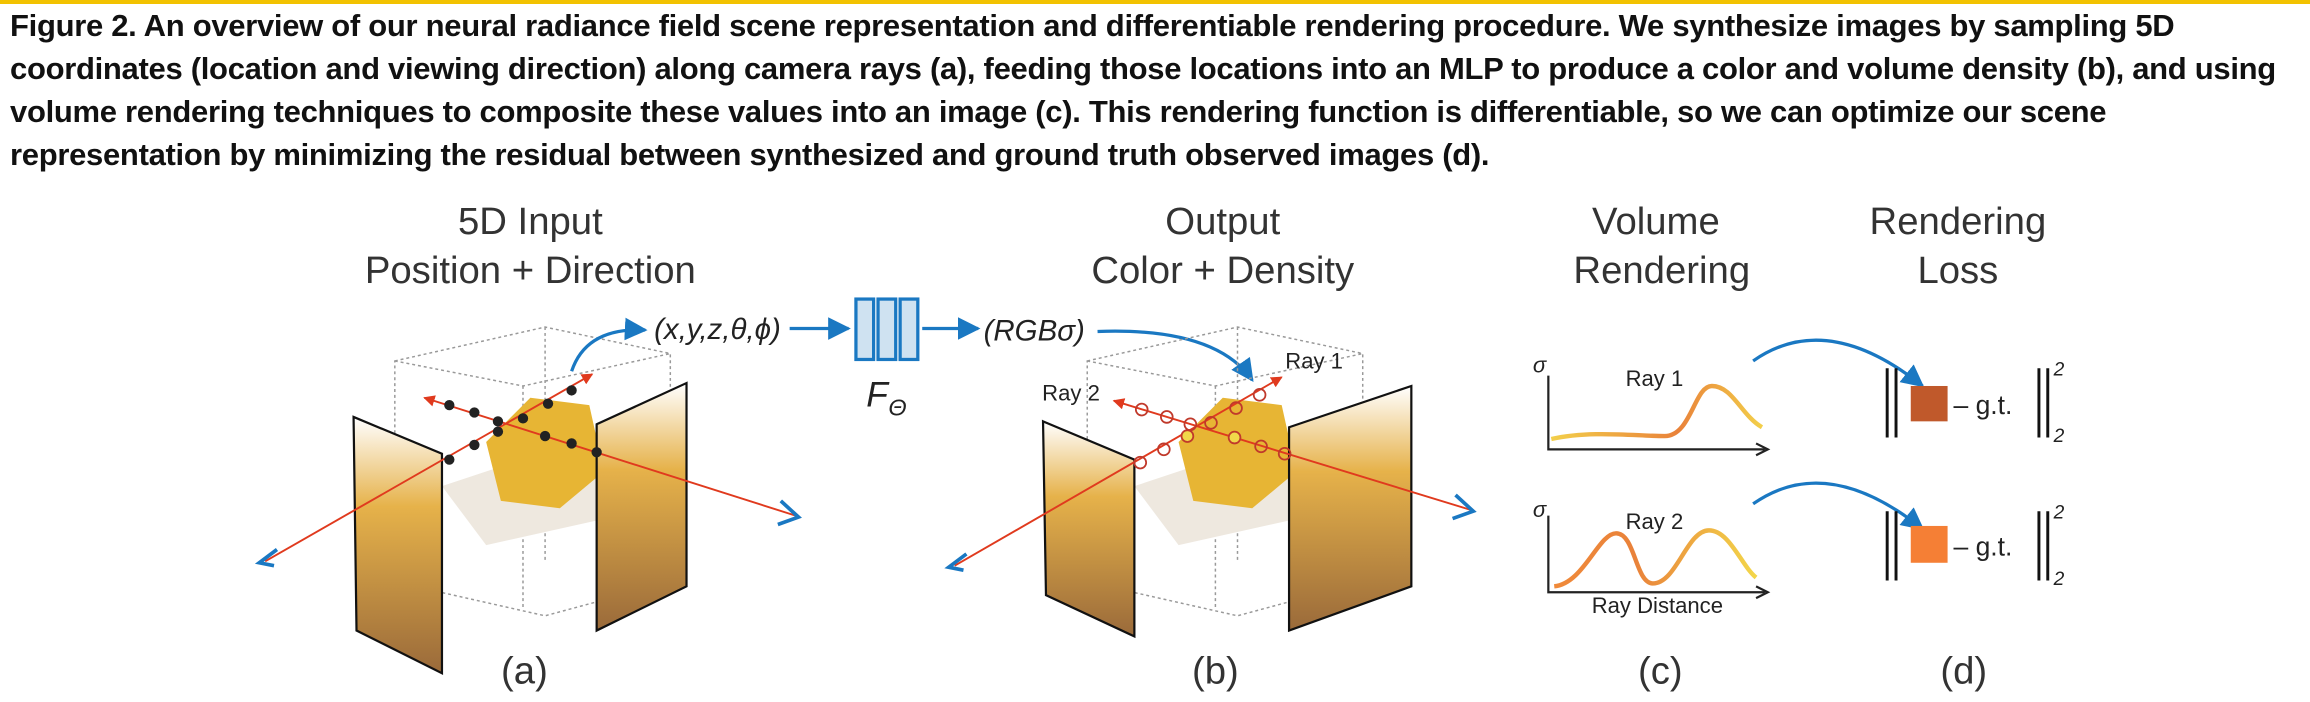  What do you see at coordinates (1215, 671) in the screenshot?
I see `panel-label: (b)` at bounding box center [1215, 671].